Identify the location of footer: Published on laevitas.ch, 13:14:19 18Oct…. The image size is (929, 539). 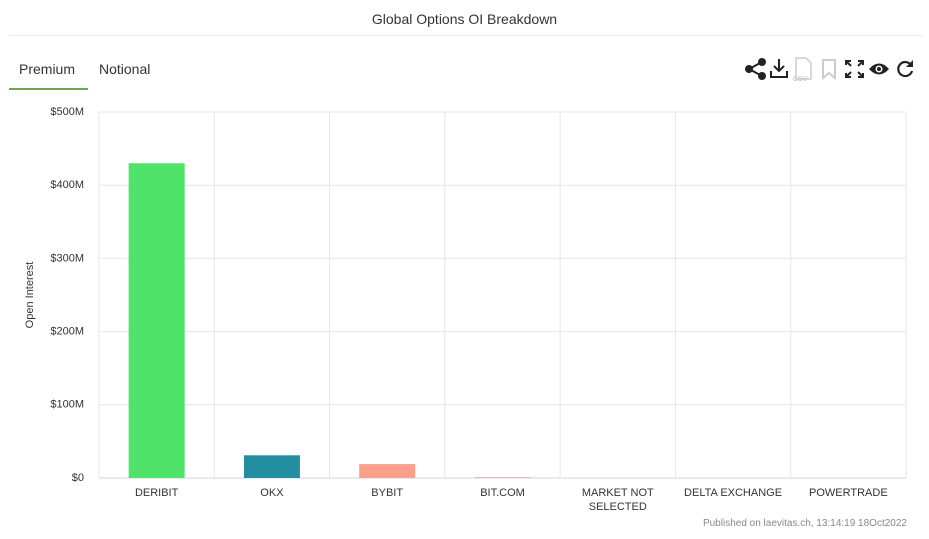
(804, 523).